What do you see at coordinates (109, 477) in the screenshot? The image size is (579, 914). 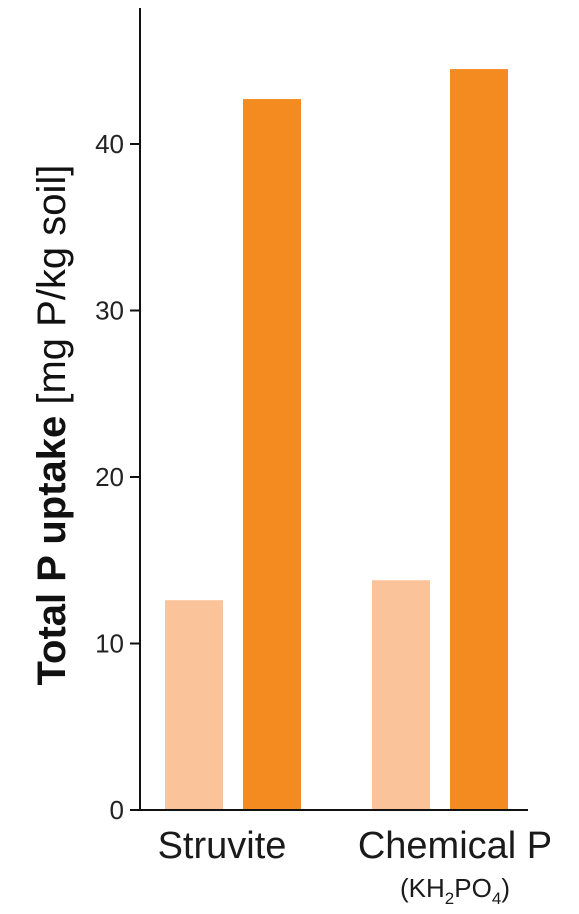 I see `y-tick-label: 20` at bounding box center [109, 477].